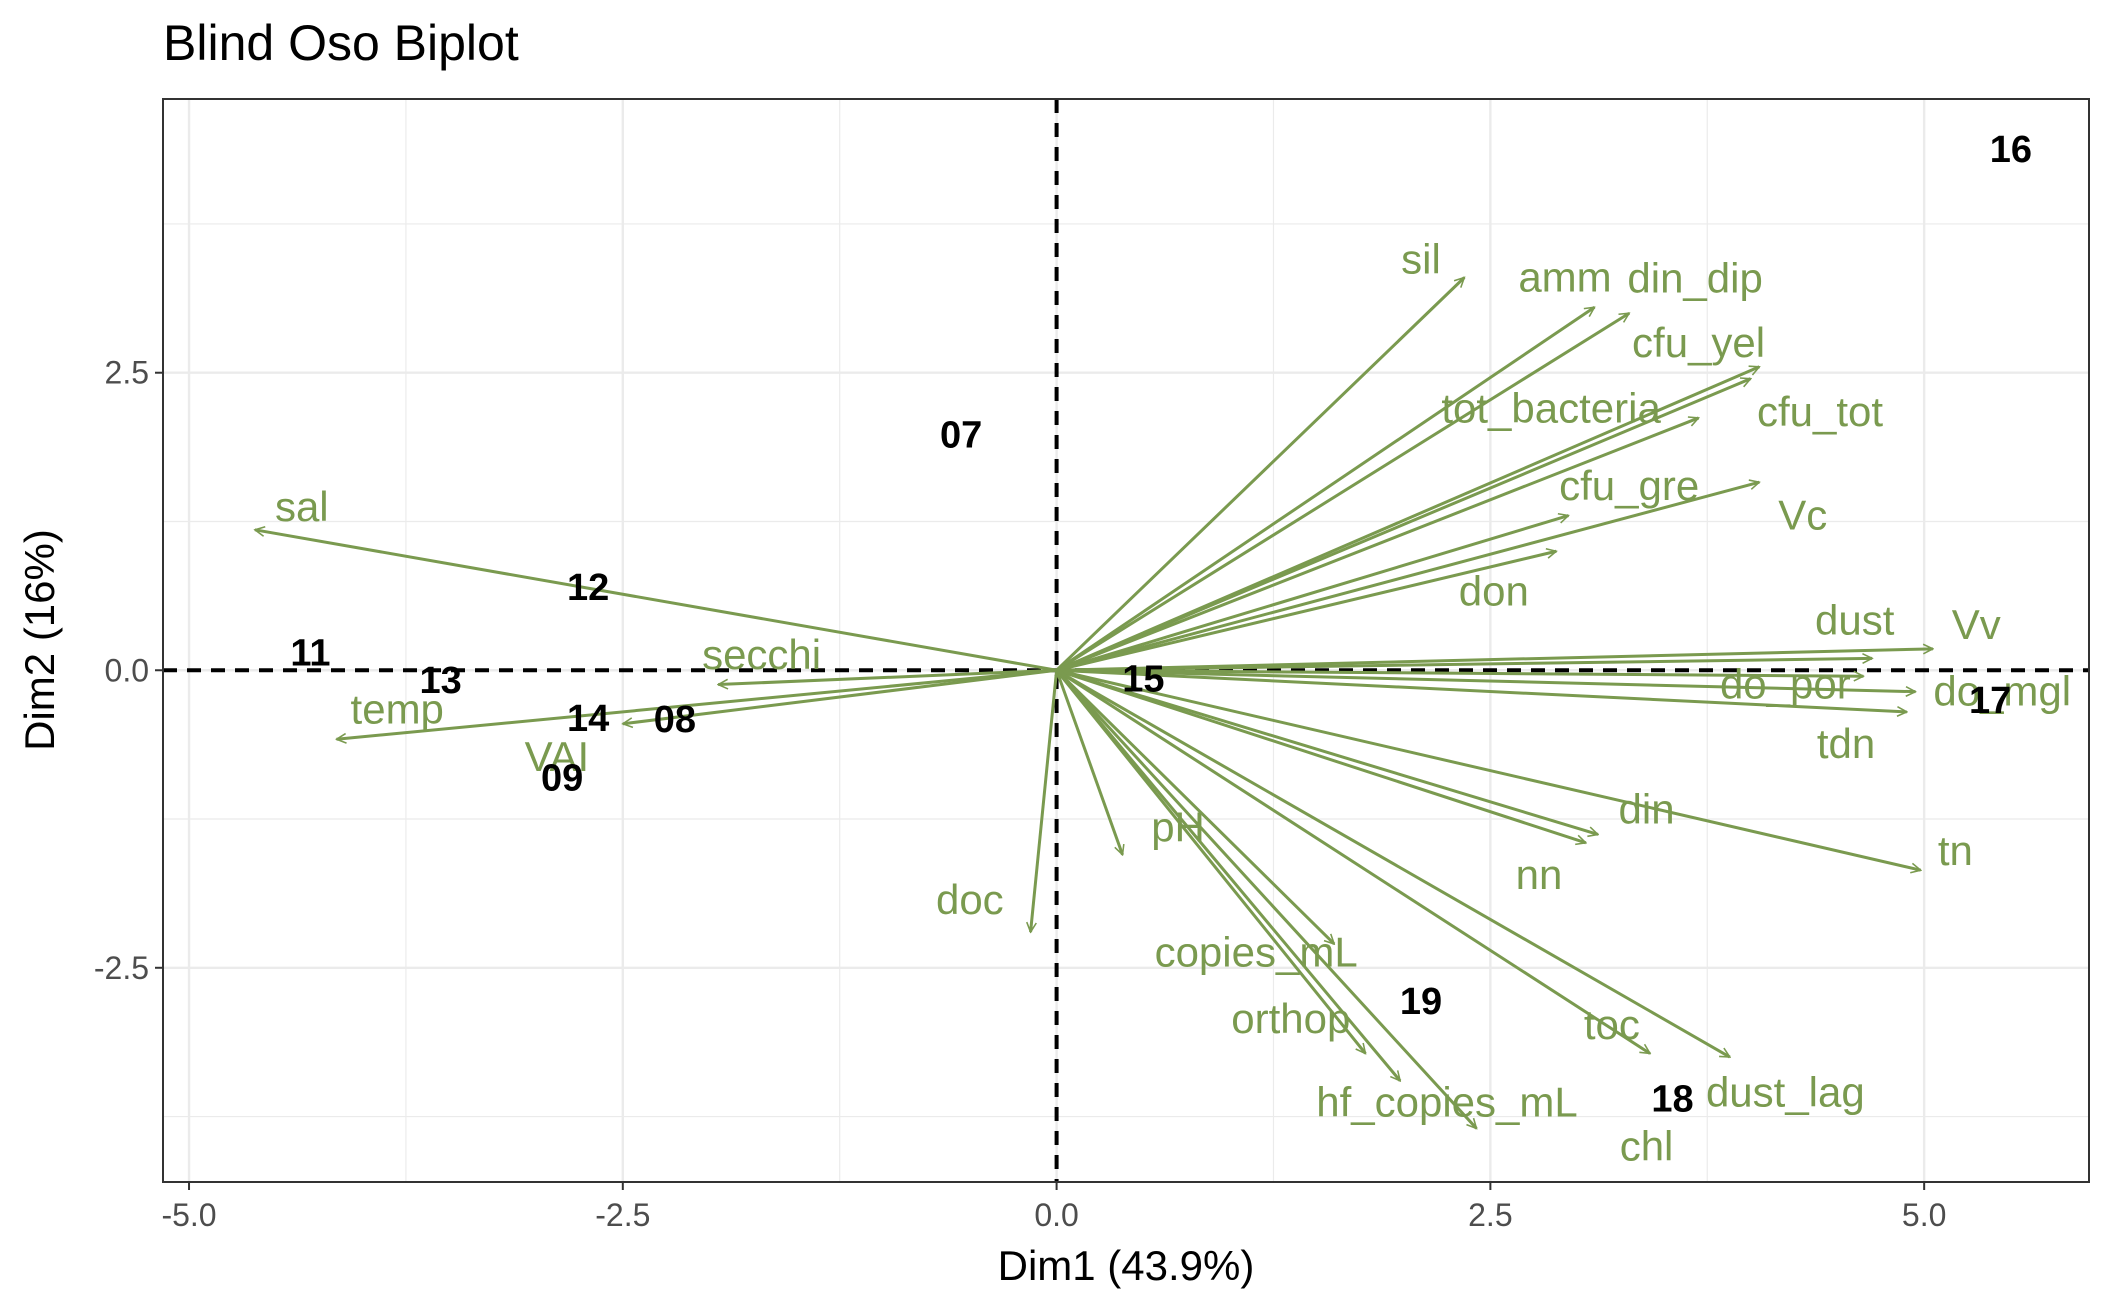  What do you see at coordinates (1447, 1101) in the screenshot?
I see `variable-label-hf_copies_mL: hf_copies_mL` at bounding box center [1447, 1101].